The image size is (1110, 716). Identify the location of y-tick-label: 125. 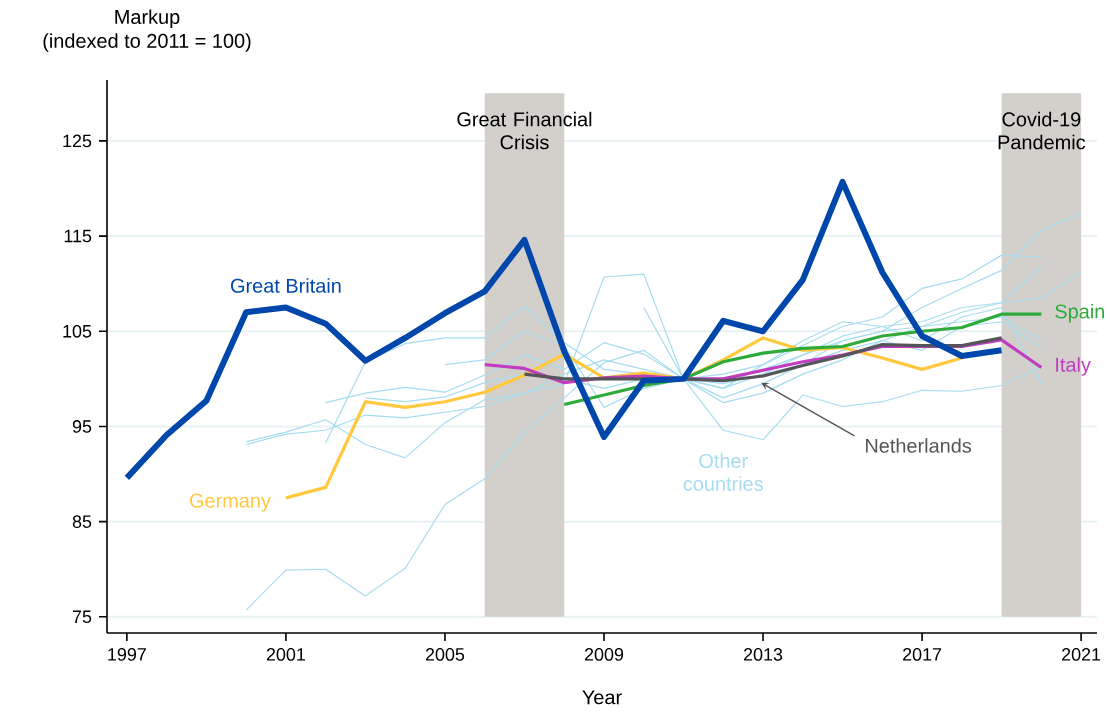
(77, 141).